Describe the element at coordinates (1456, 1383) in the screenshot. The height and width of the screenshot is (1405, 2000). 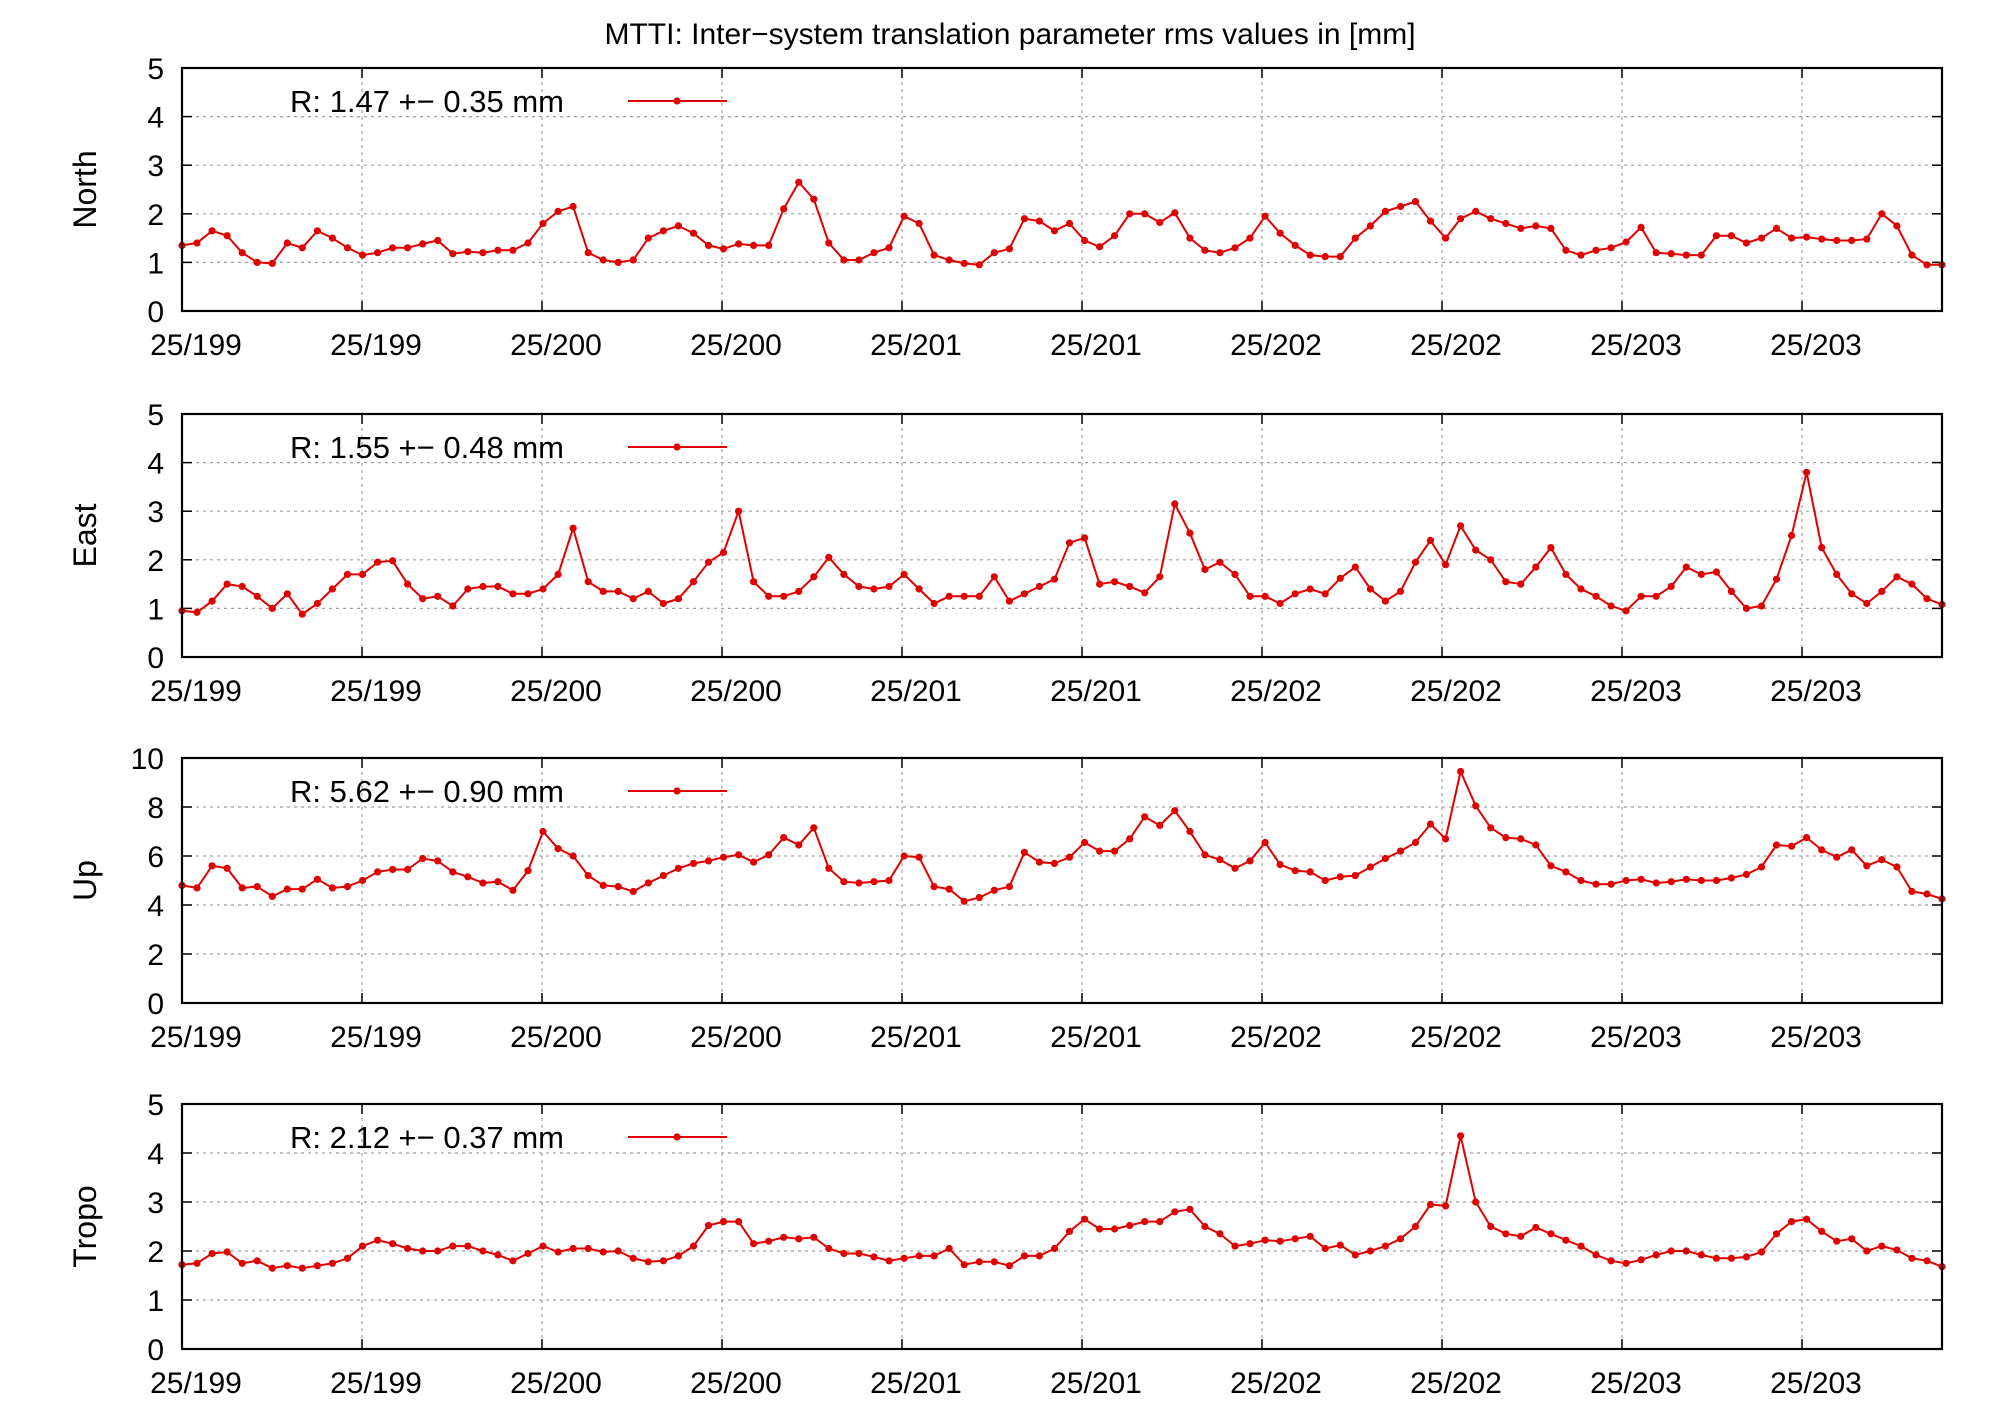
I see `panel-4-xtick-label: 25/202` at that location.